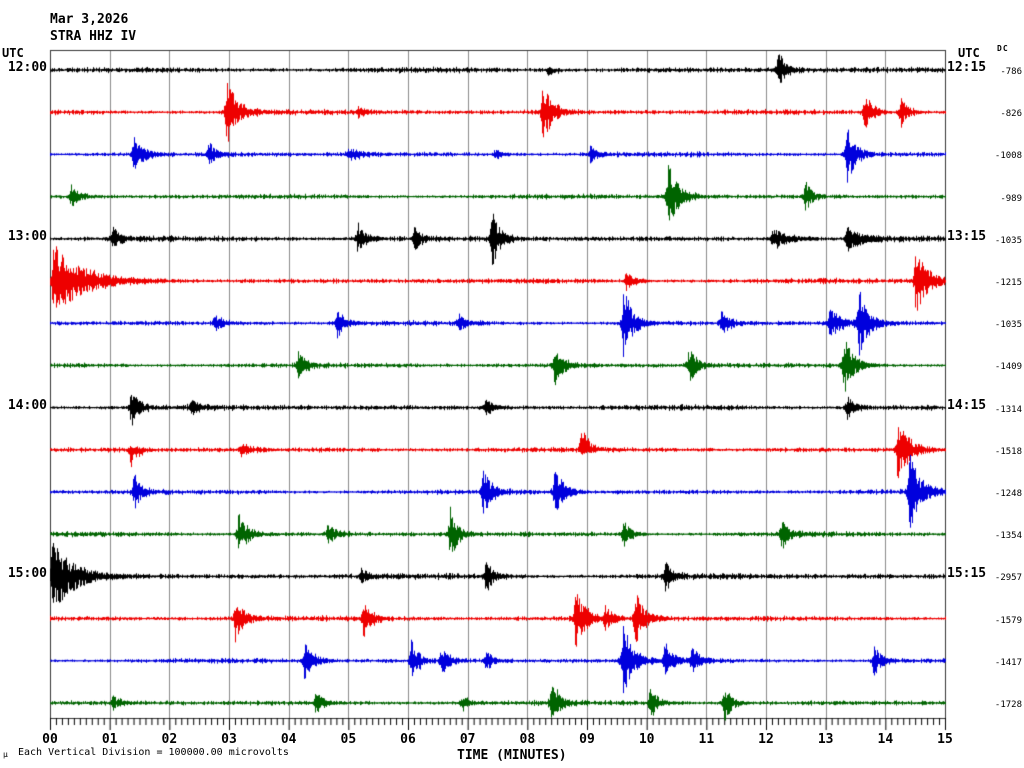 The image size is (1024, 768). I want to click on dc-value-label: -826, so click(1011, 114).